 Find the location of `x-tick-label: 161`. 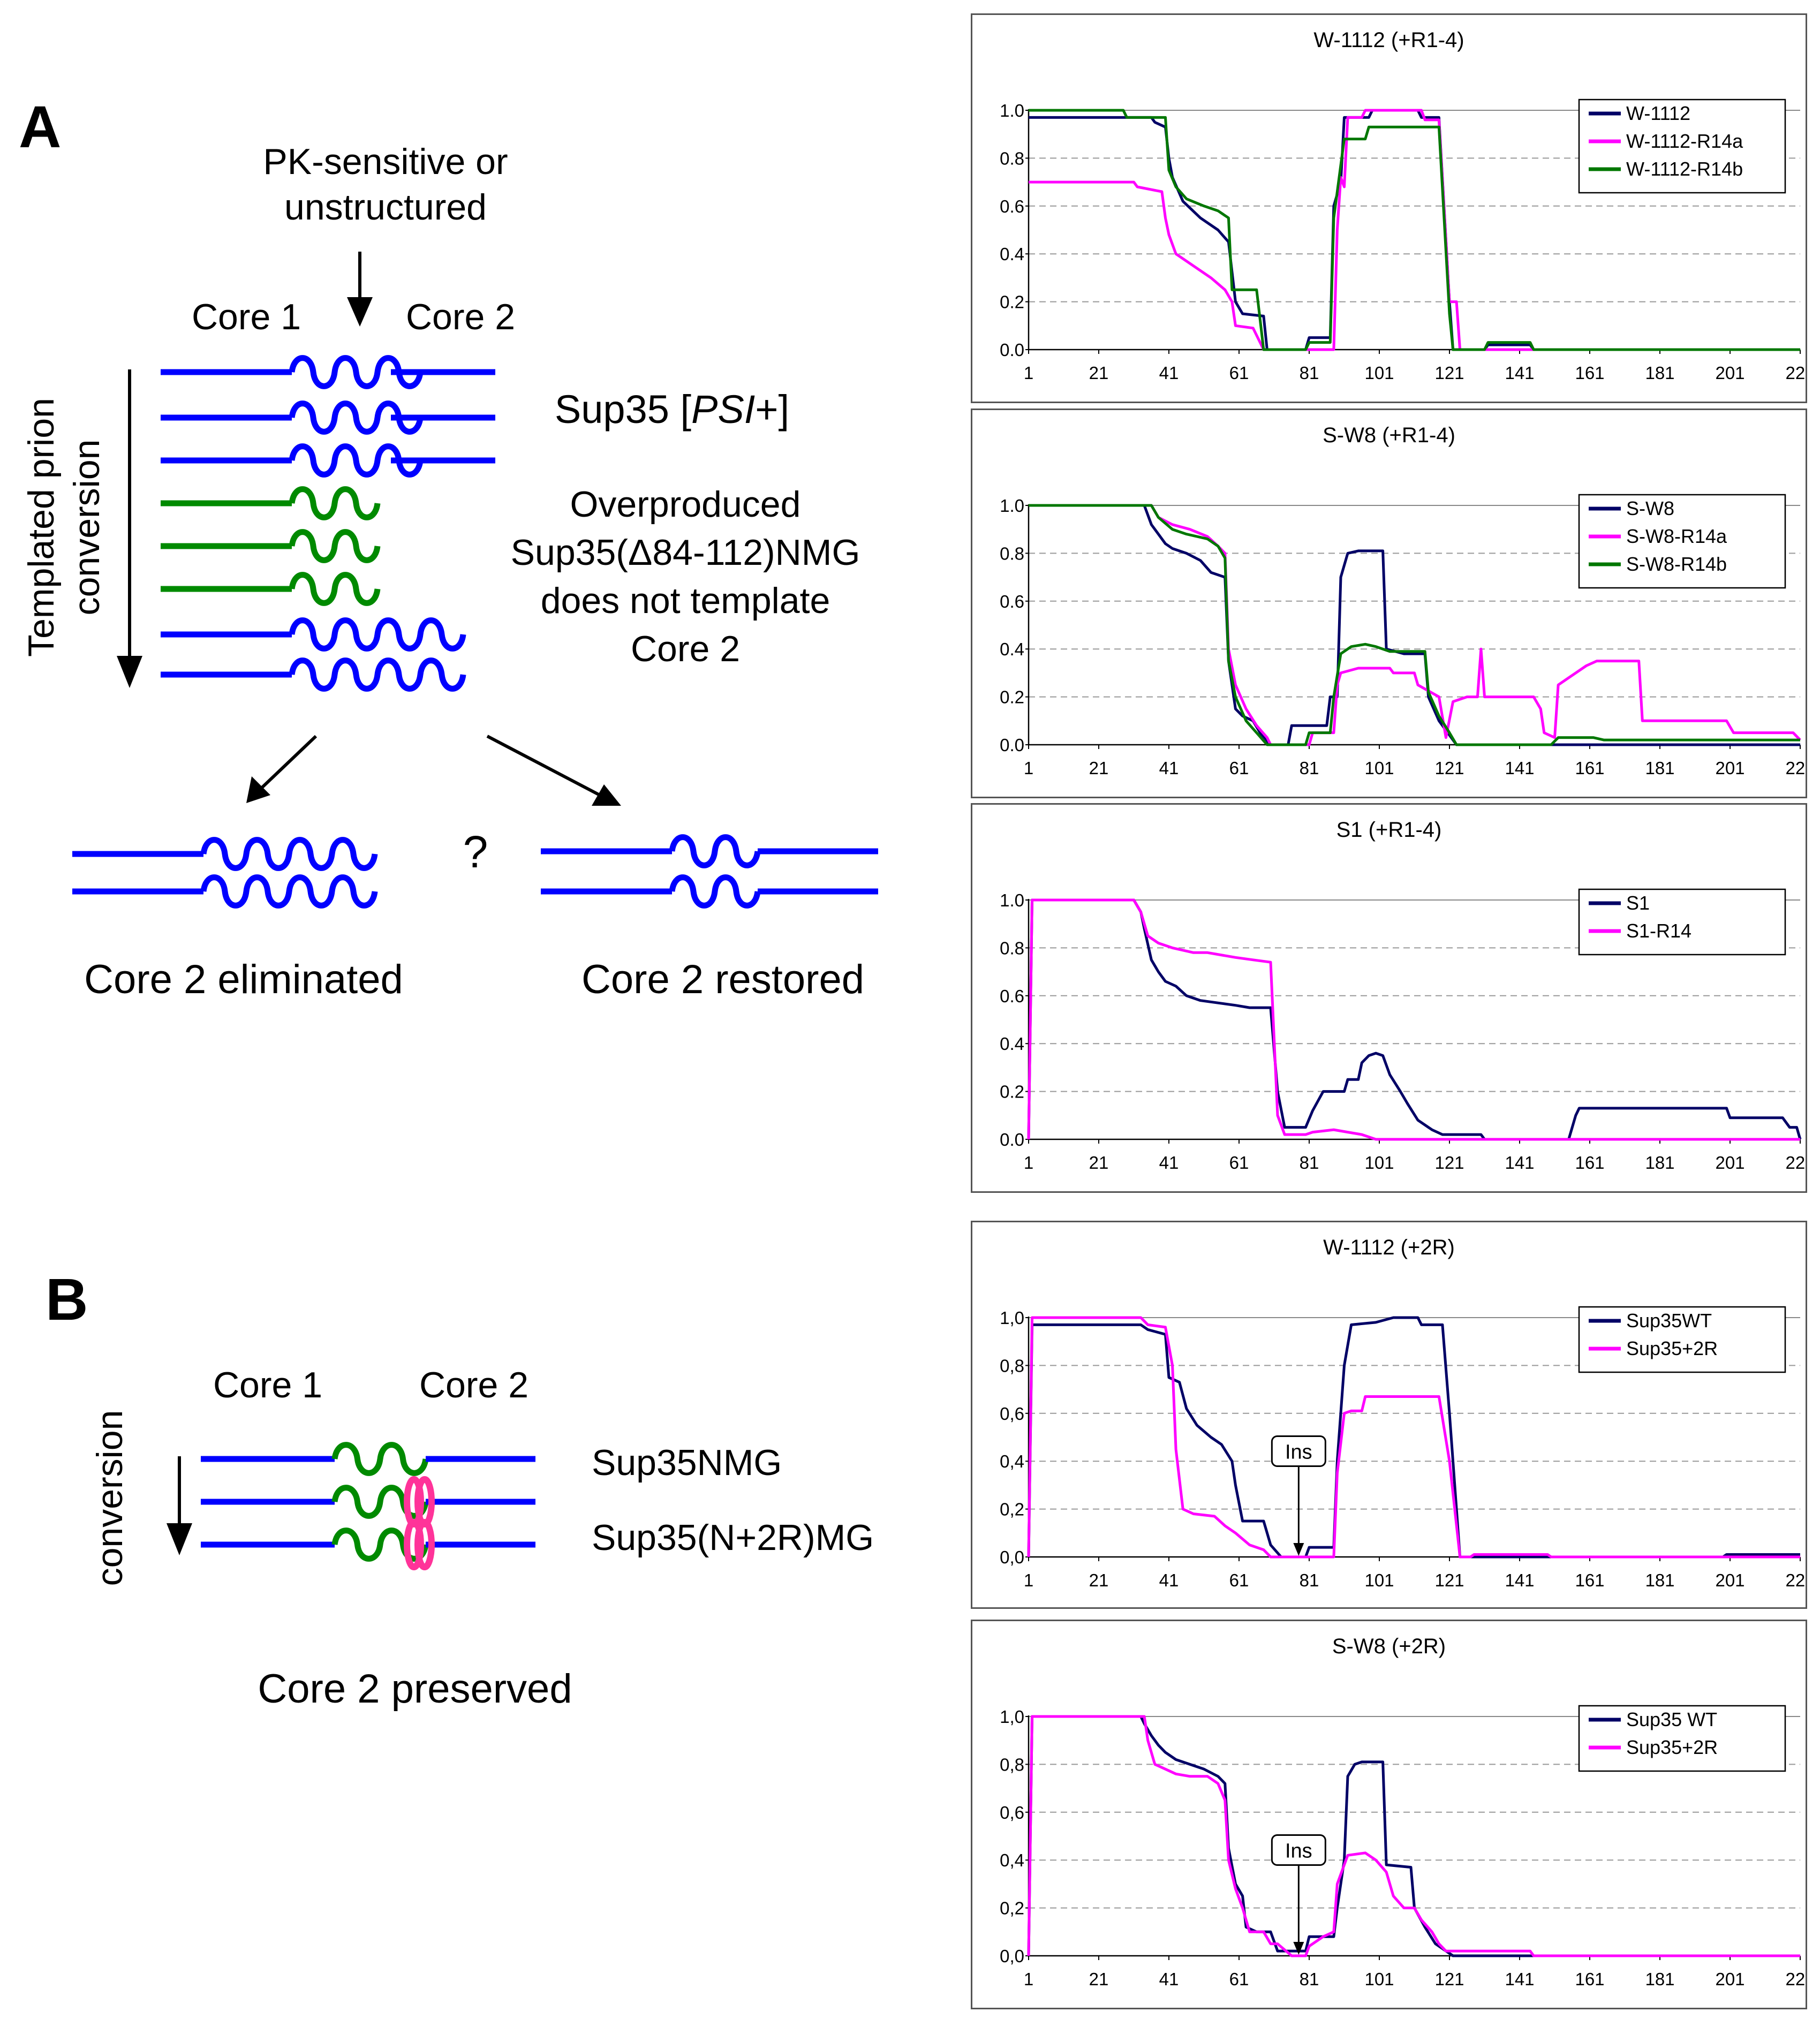

x-tick-label: 161 is located at coordinates (1589, 1580).